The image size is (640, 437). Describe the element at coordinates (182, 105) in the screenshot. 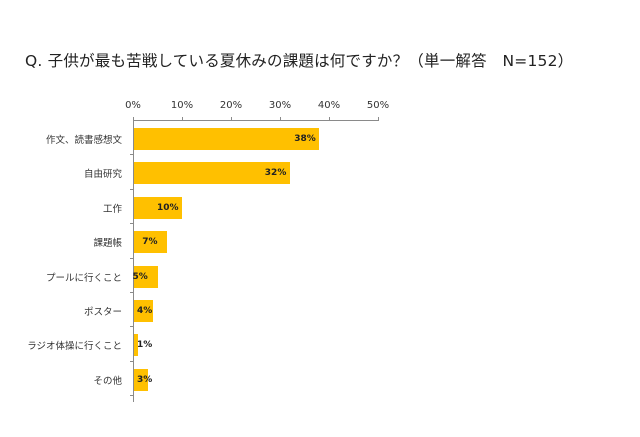

I see `x-tick-label: 10%` at that location.